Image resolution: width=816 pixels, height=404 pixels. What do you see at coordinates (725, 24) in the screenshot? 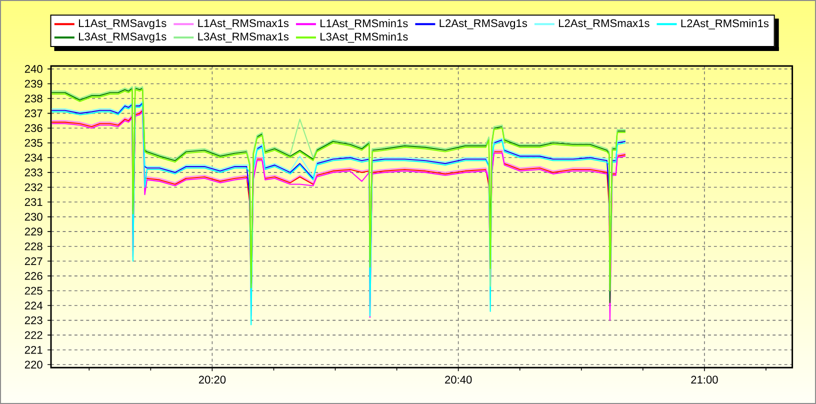
I see `legend-label: L2Ast_RMSmin1s` at bounding box center [725, 24].